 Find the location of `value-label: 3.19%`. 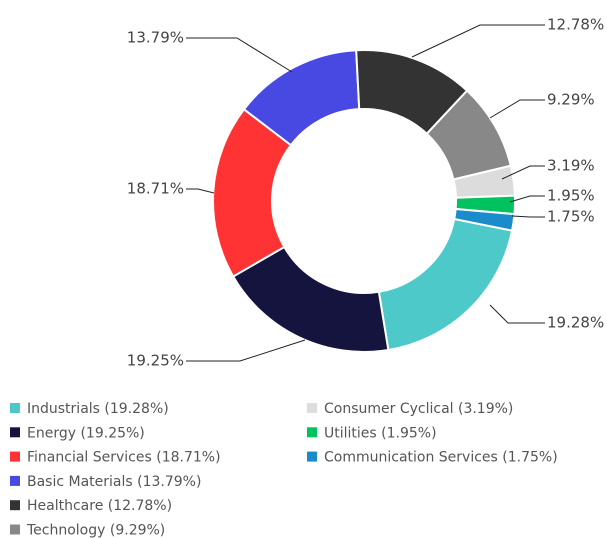

value-label: 3.19% is located at coordinates (571, 166).